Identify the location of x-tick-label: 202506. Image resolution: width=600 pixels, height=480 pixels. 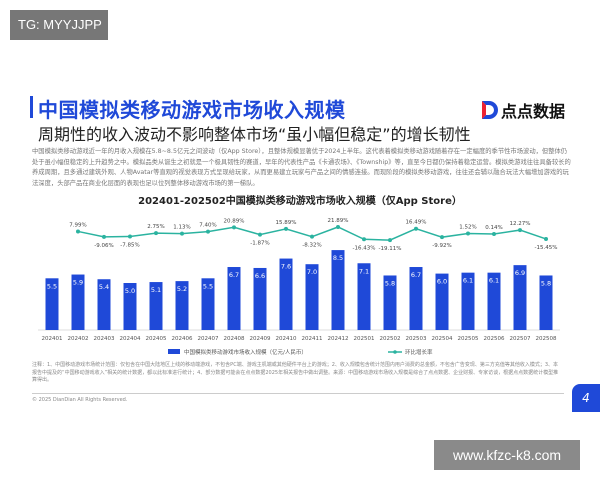
(494, 339).